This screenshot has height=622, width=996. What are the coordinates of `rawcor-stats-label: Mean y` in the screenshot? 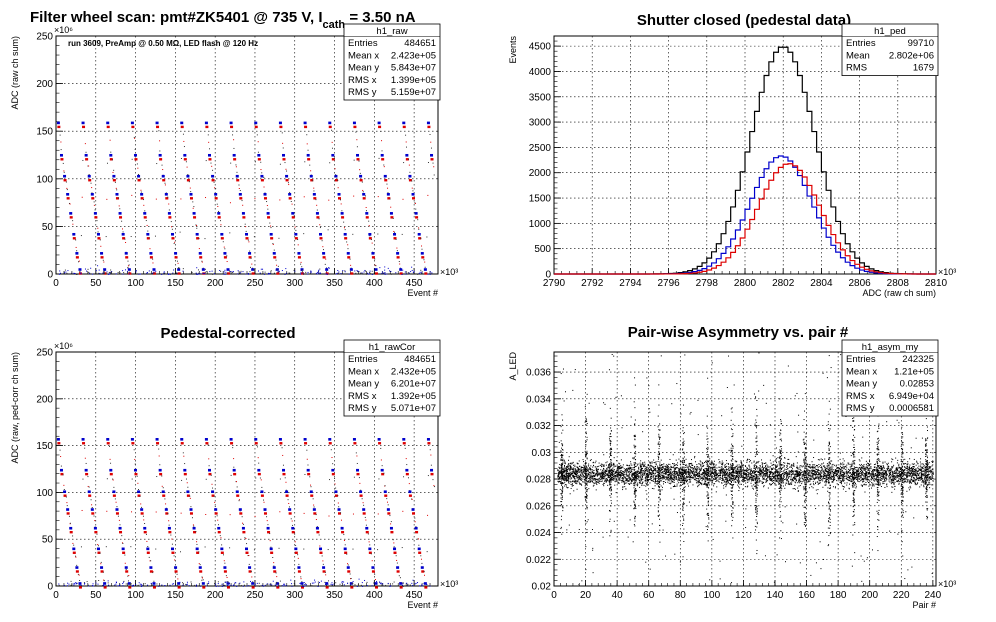 It's located at (363, 384).